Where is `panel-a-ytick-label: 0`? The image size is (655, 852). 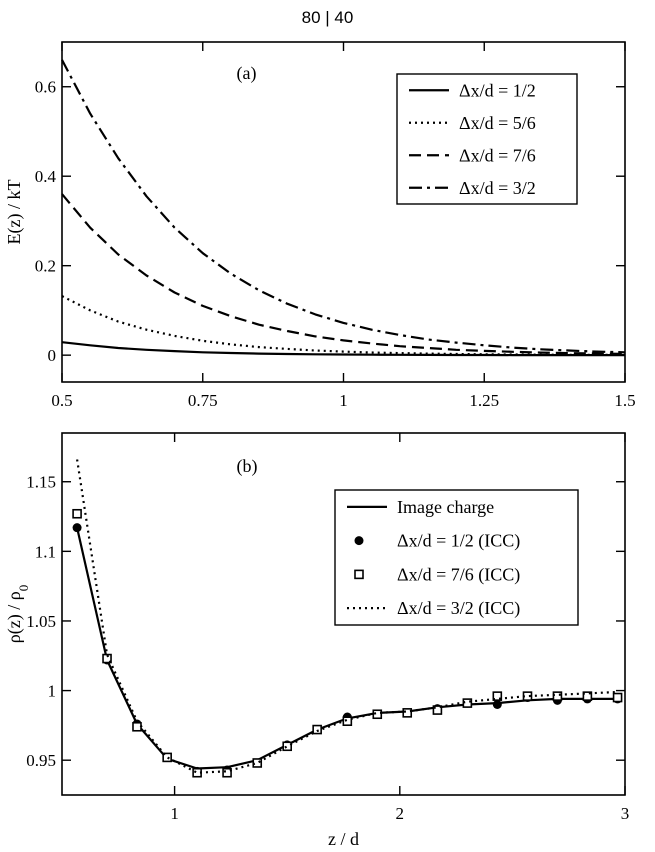 panel-a-ytick-label: 0 is located at coordinates (52, 355).